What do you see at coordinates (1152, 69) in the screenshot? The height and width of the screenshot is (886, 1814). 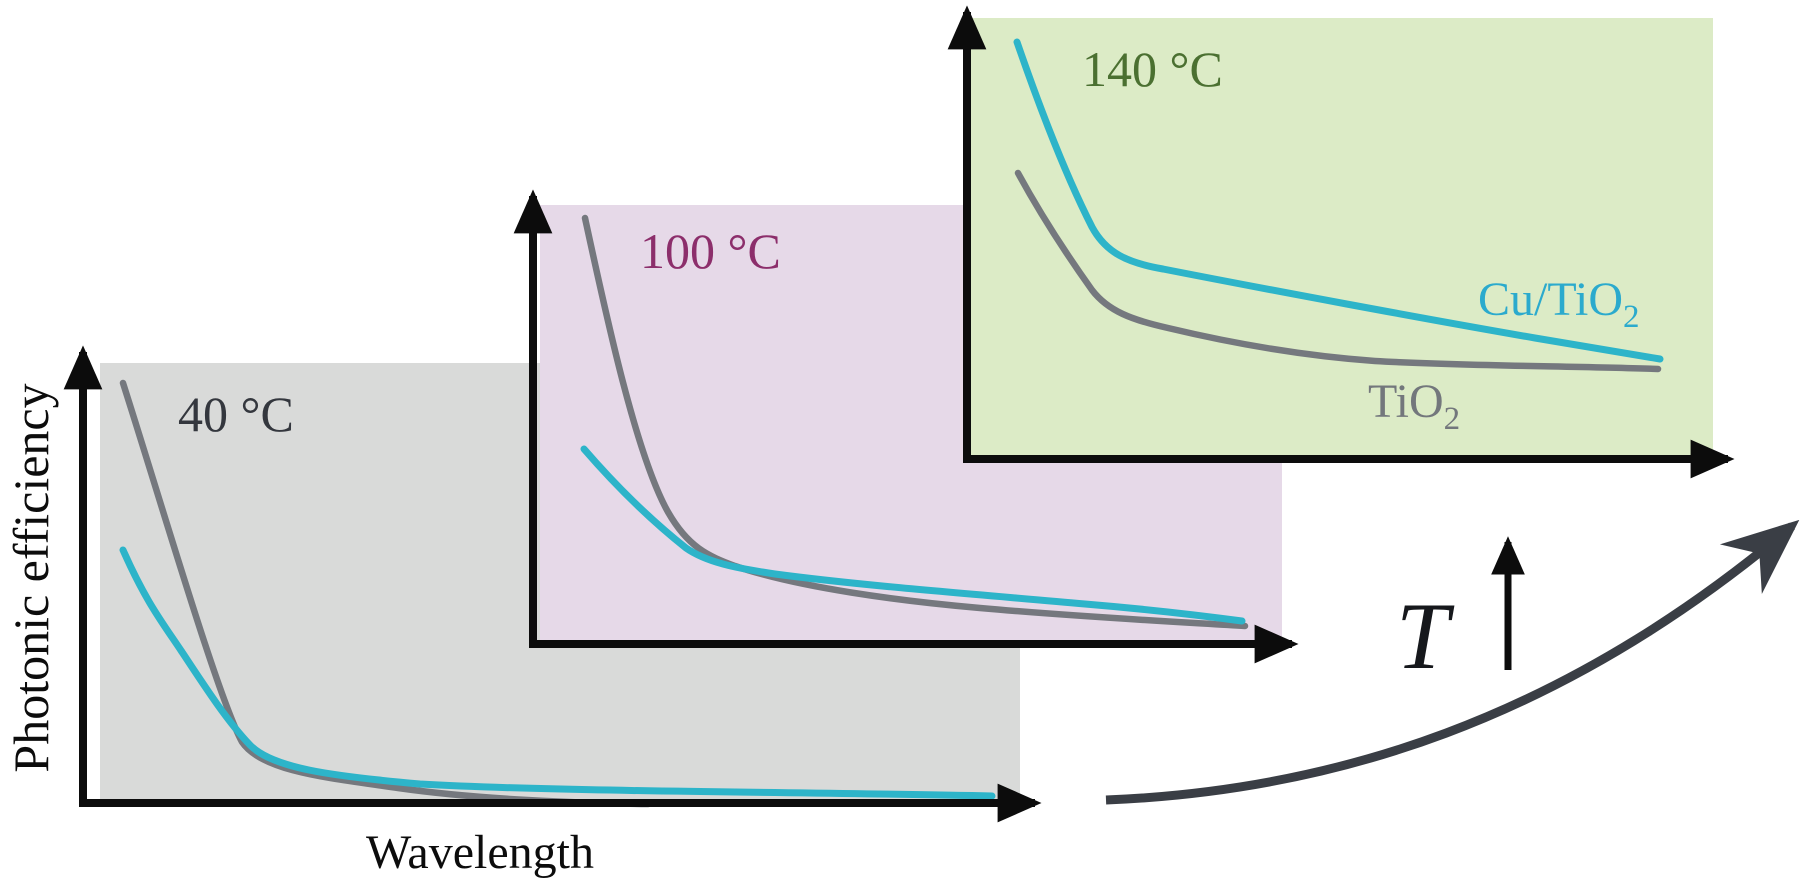 I see `temp-label-140c: 140 °C` at bounding box center [1152, 69].